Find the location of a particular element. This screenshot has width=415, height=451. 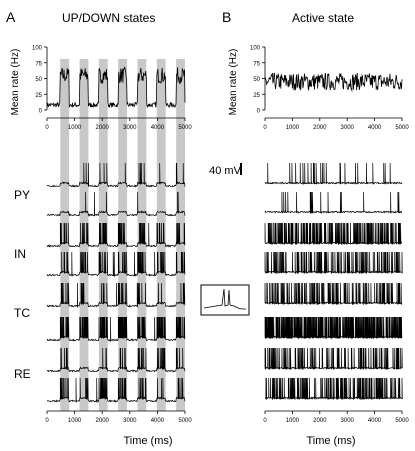

panel-b-ylabel: Mean rate (Hz) is located at coordinates (233, 82).